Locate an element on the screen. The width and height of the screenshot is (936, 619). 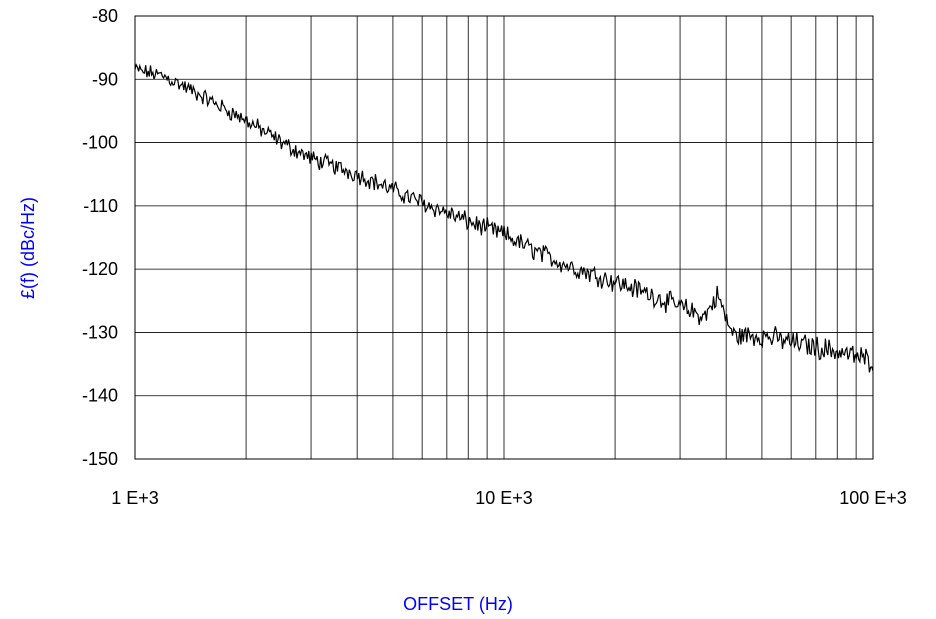
y-tick-labels: -80 -90 -100 -110 -120 -130 -140 -150 is located at coordinates (100, 237).